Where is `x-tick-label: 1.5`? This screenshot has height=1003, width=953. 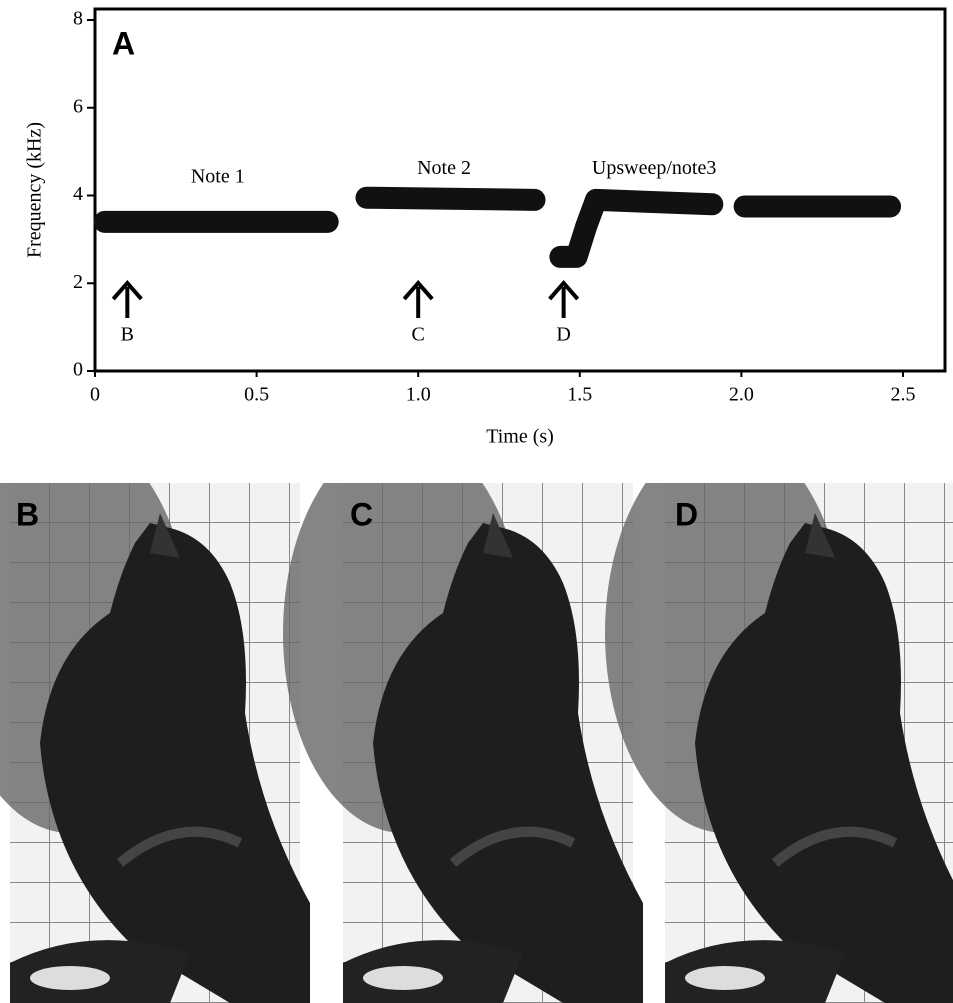 x-tick-label: 1.5 is located at coordinates (579, 395).